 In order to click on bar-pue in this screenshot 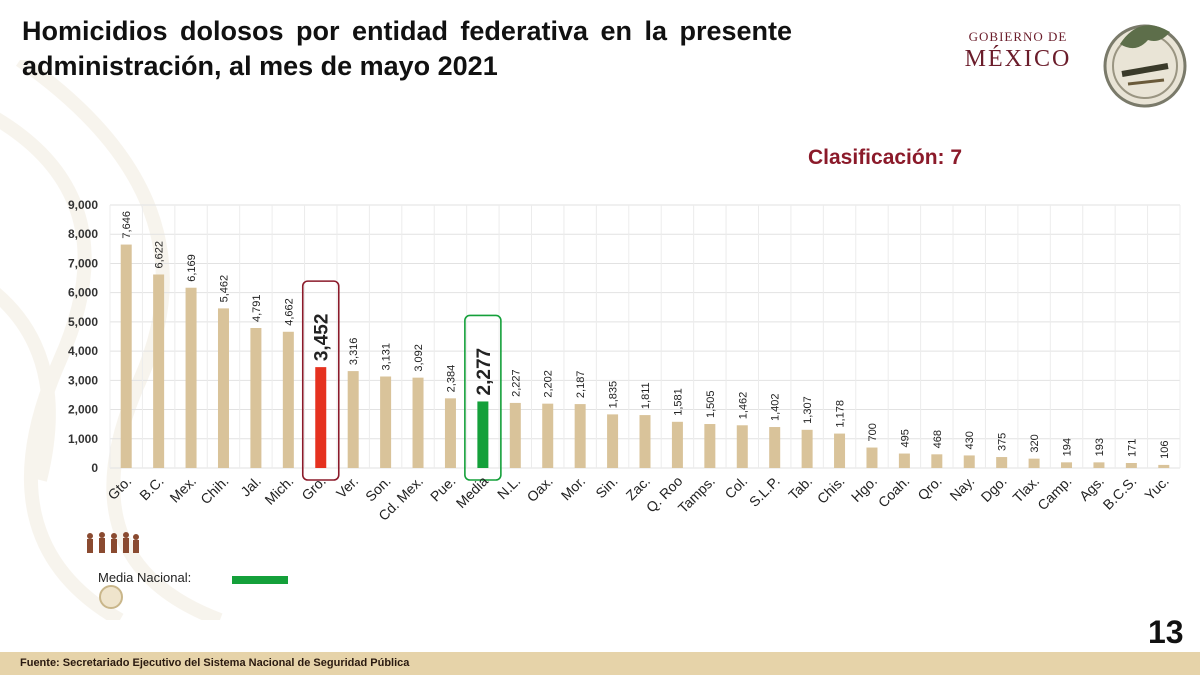, I will do `click(450, 433)`.